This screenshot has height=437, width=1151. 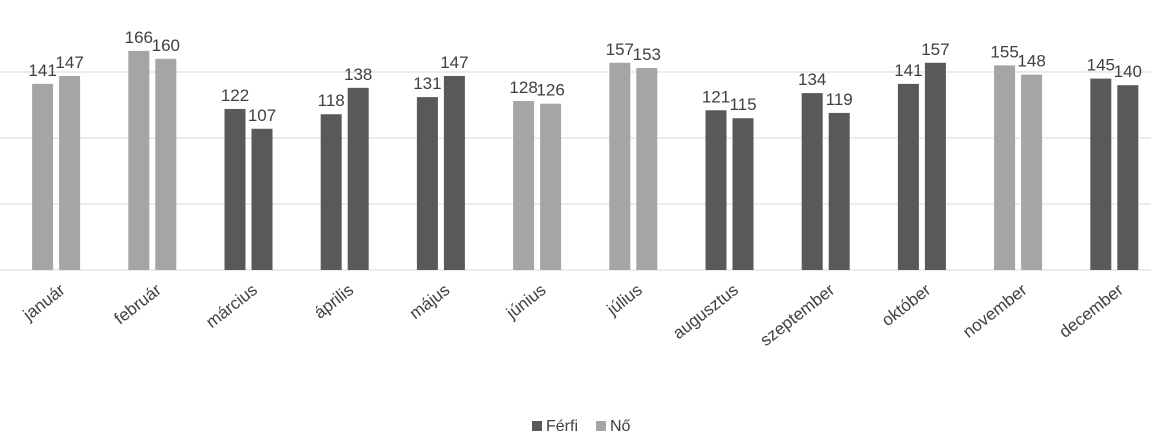 I want to click on data-label-ferfi-1: 166, so click(x=139, y=37).